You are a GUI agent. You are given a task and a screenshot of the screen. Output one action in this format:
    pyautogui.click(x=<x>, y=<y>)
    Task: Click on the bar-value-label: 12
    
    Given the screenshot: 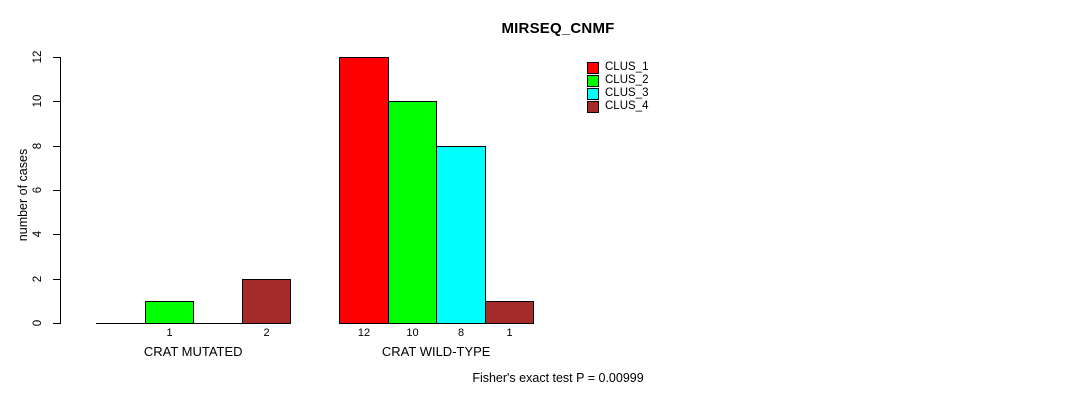 What is the action you would take?
    pyautogui.click(x=364, y=333)
    